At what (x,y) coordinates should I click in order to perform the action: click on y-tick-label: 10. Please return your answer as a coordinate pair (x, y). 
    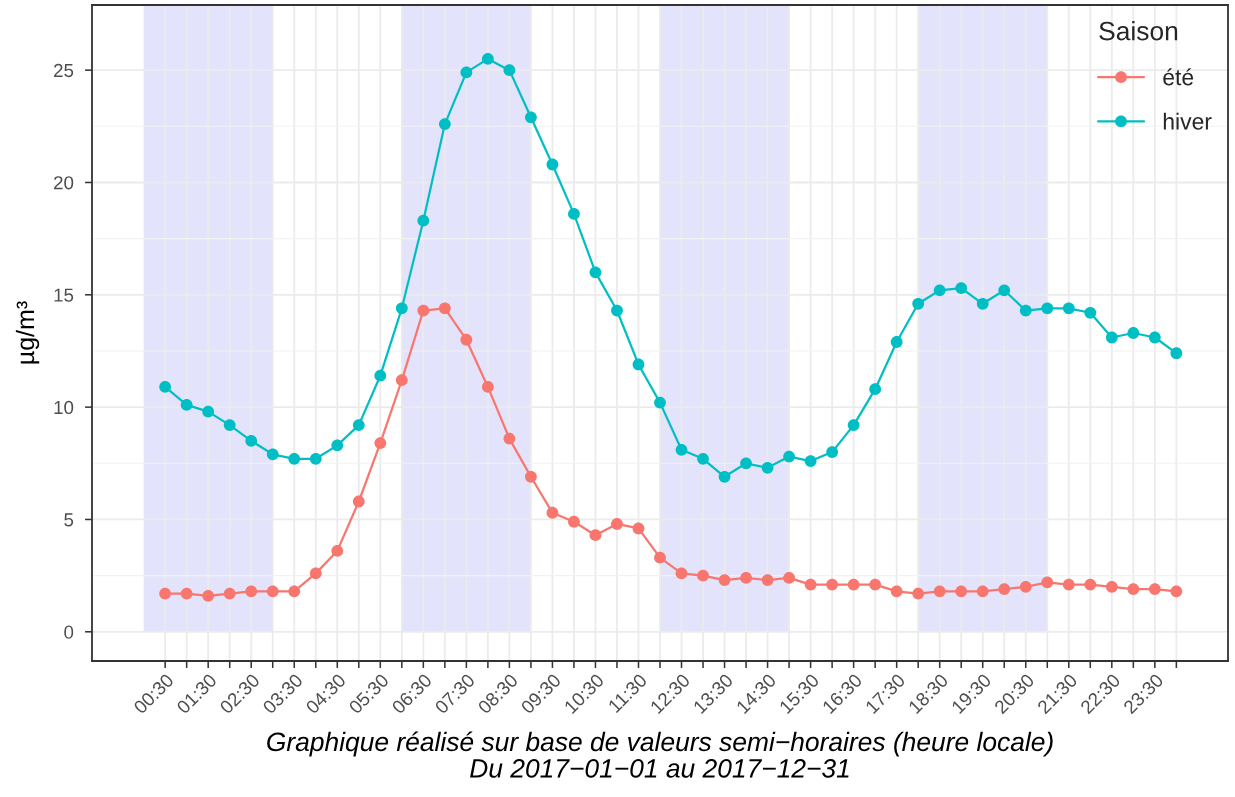
    Looking at the image, I should click on (64, 407).